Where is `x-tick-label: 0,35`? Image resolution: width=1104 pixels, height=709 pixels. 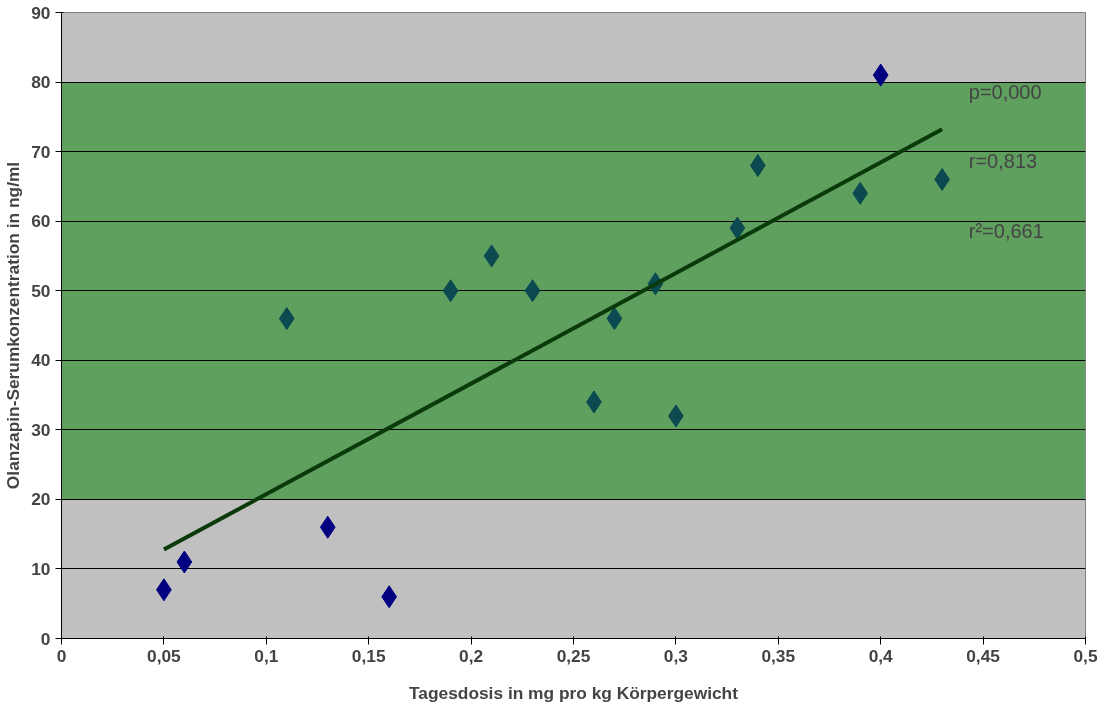 x-tick-label: 0,35 is located at coordinates (778, 655).